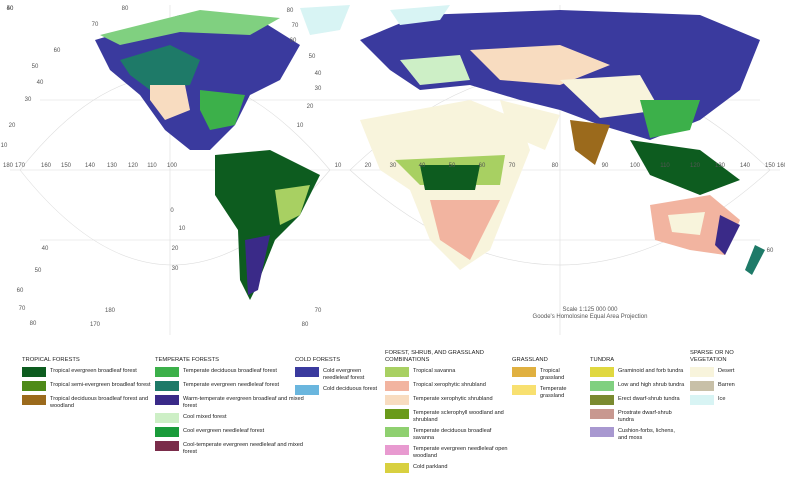  I want to click on legend-item: Tropical grassland, so click(547, 374).